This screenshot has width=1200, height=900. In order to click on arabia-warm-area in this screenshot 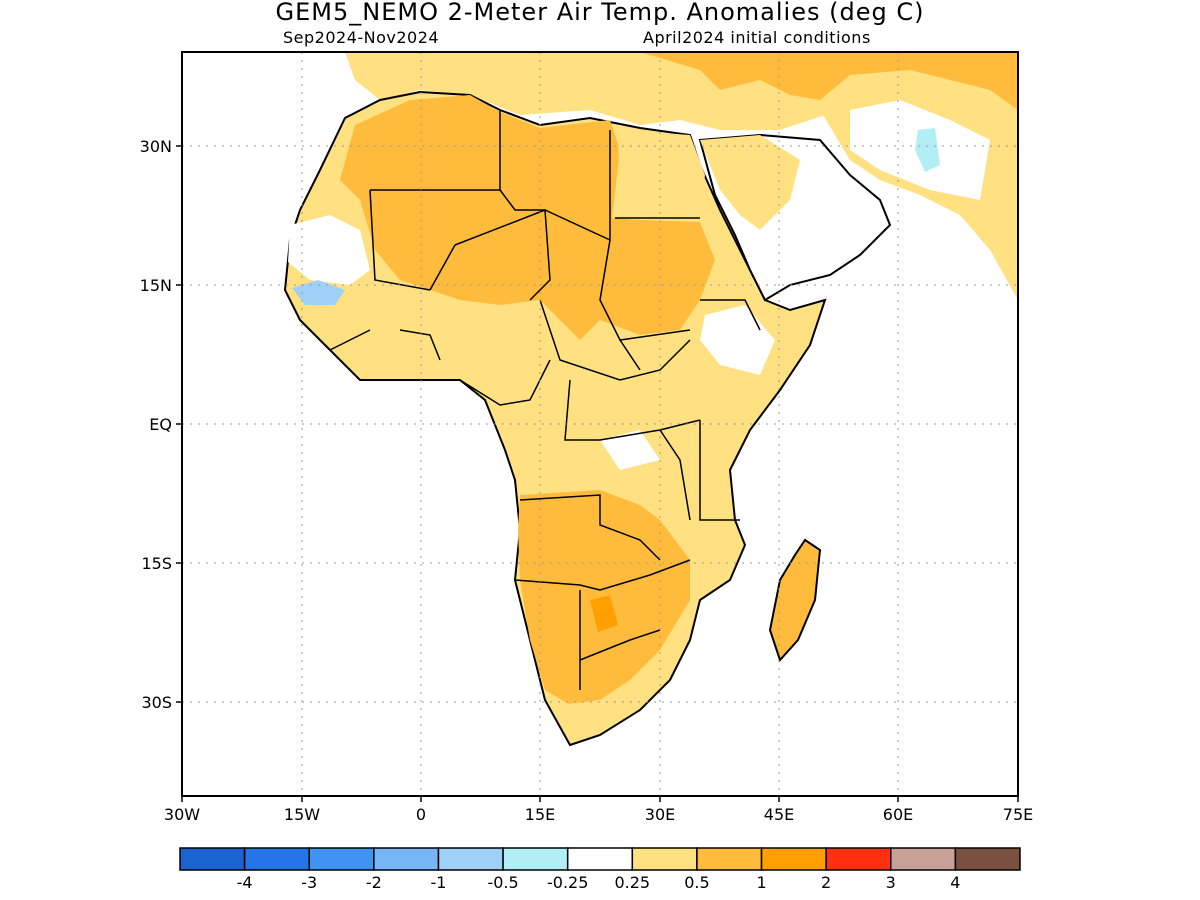, I will do `click(750, 182)`.